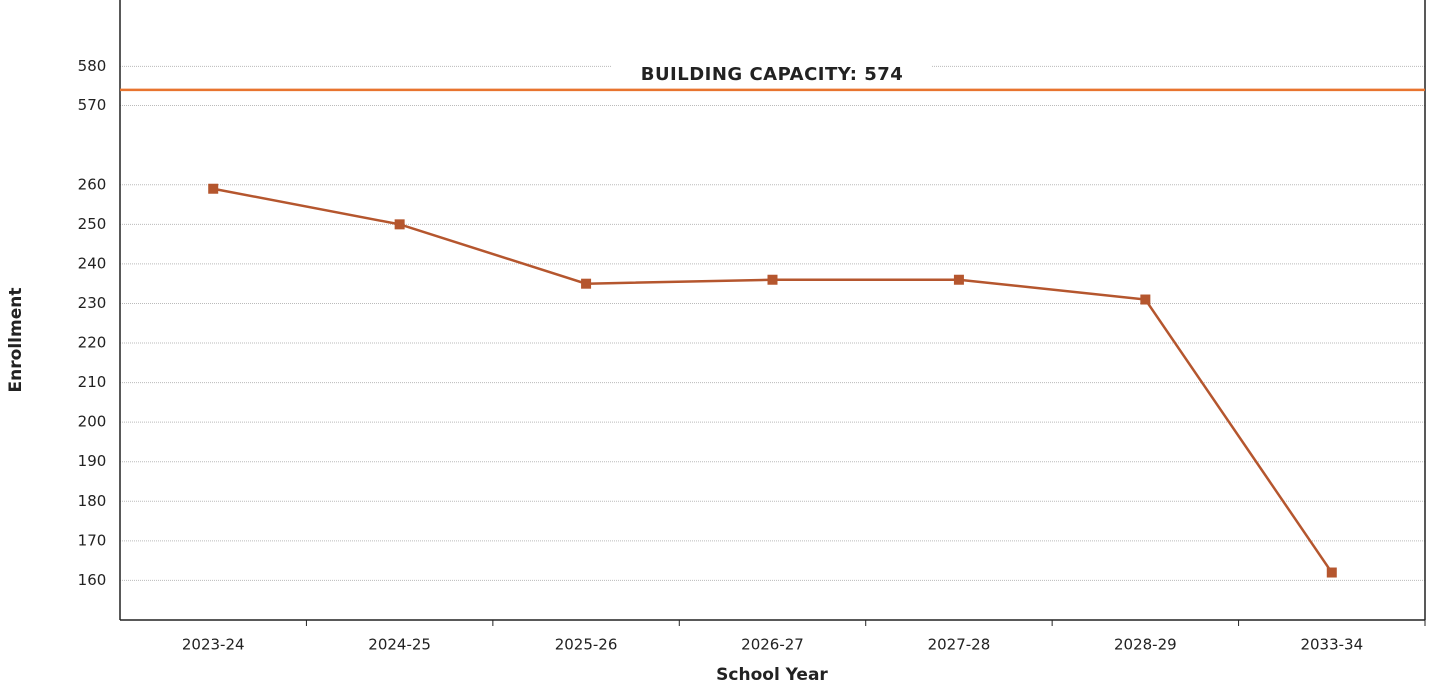 The width and height of the screenshot is (1445, 689). Describe the element at coordinates (772, 675) in the screenshot. I see `x-axis-label: School Year` at that location.